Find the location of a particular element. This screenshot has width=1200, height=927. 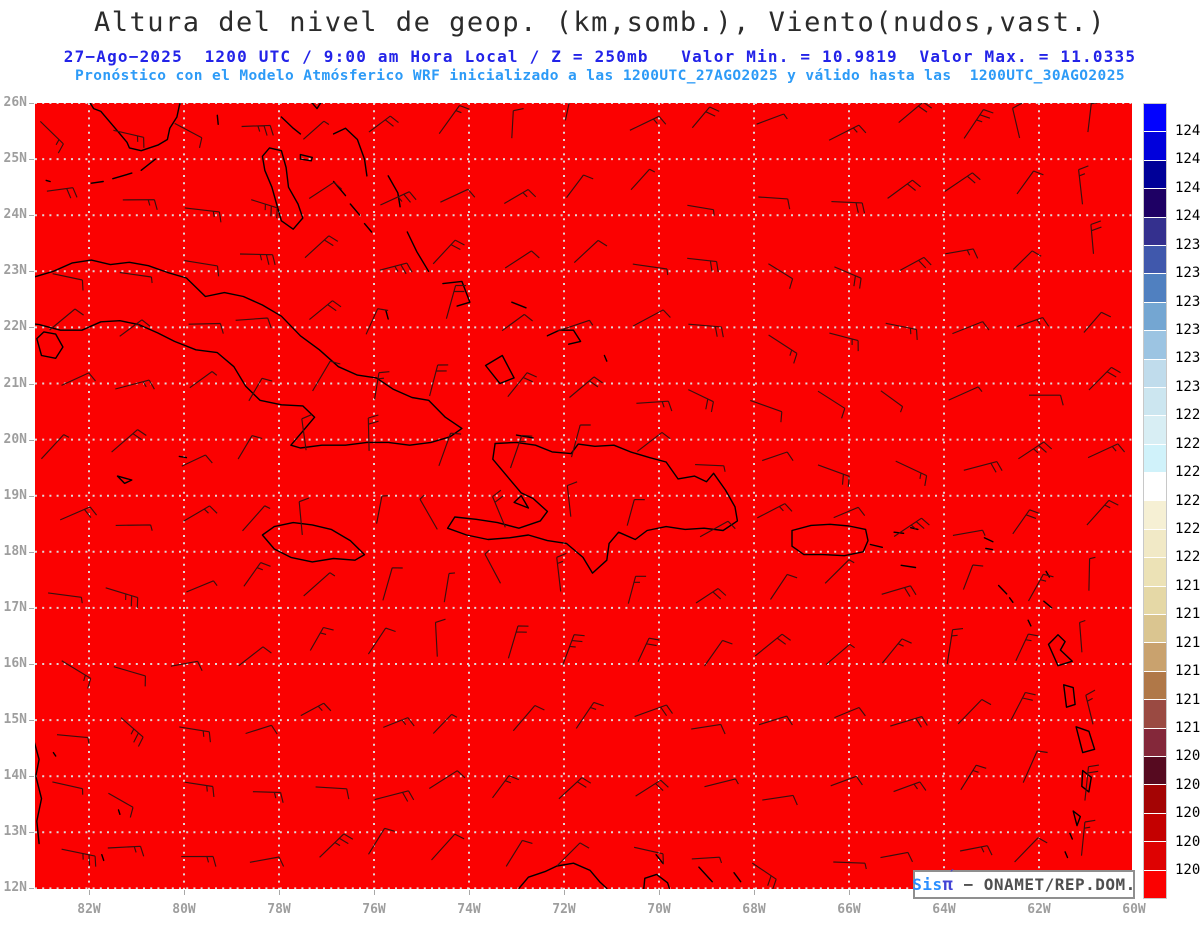

colorbar-tick-label: 12173 is located at coordinates (1187, 614).